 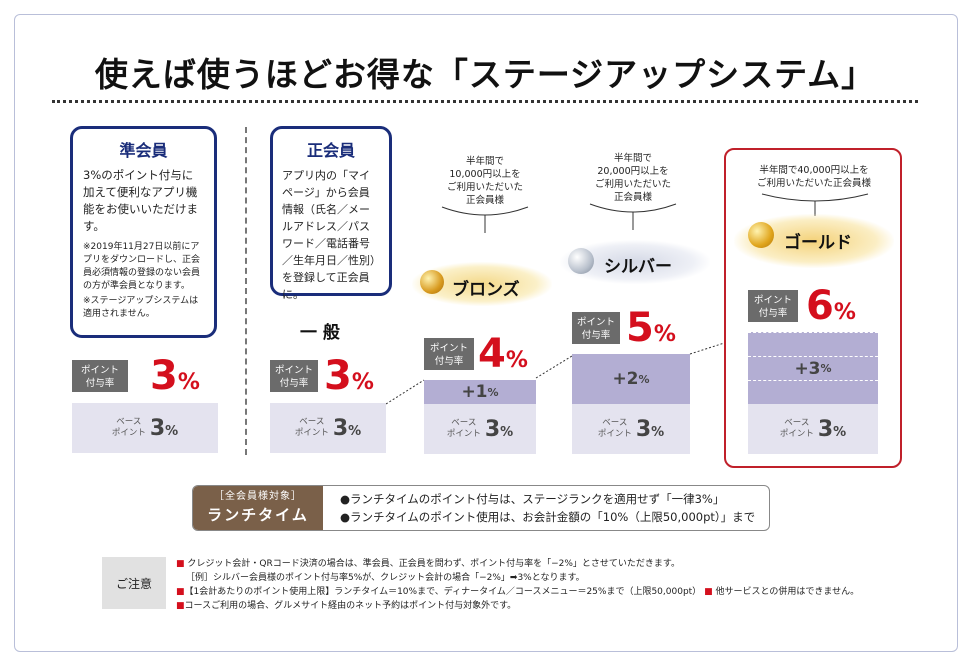 I want to click on lunch-tag-scope: ［全会員様対象］, so click(x=258, y=496).